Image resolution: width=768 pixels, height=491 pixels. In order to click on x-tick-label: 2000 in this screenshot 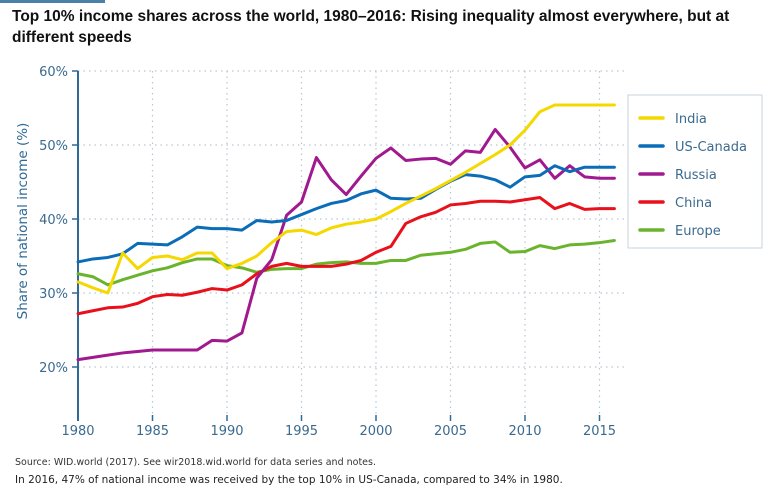, I will do `click(375, 431)`.